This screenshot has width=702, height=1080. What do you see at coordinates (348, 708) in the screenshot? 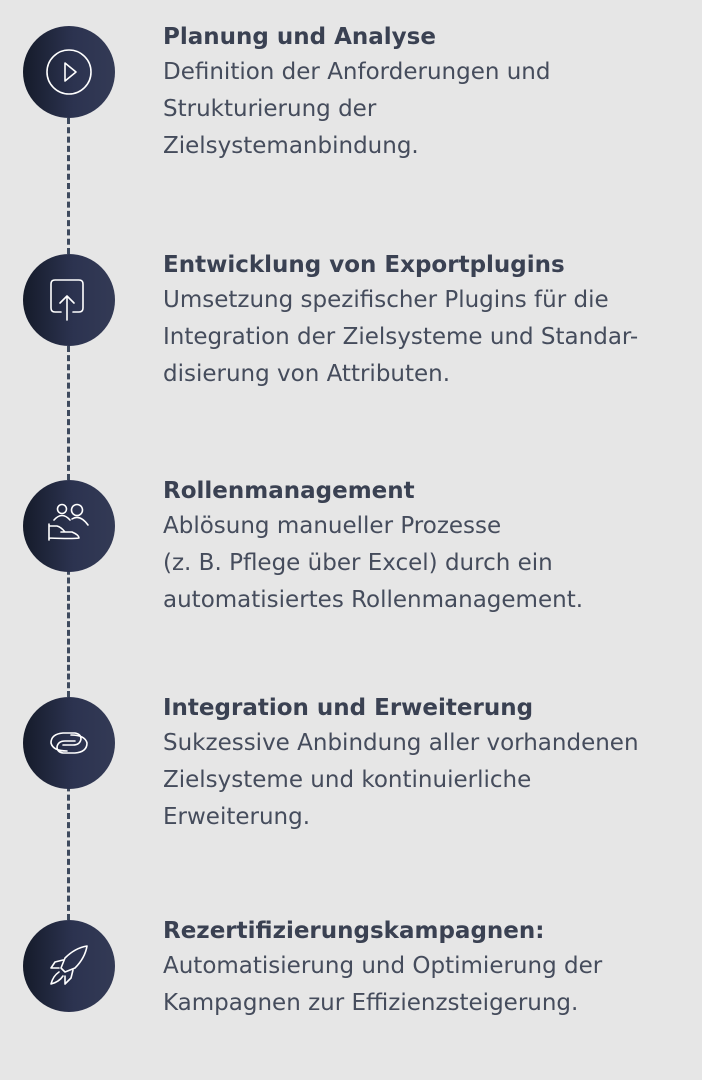
I see `step-title: Integration und Erweiterung` at bounding box center [348, 708].